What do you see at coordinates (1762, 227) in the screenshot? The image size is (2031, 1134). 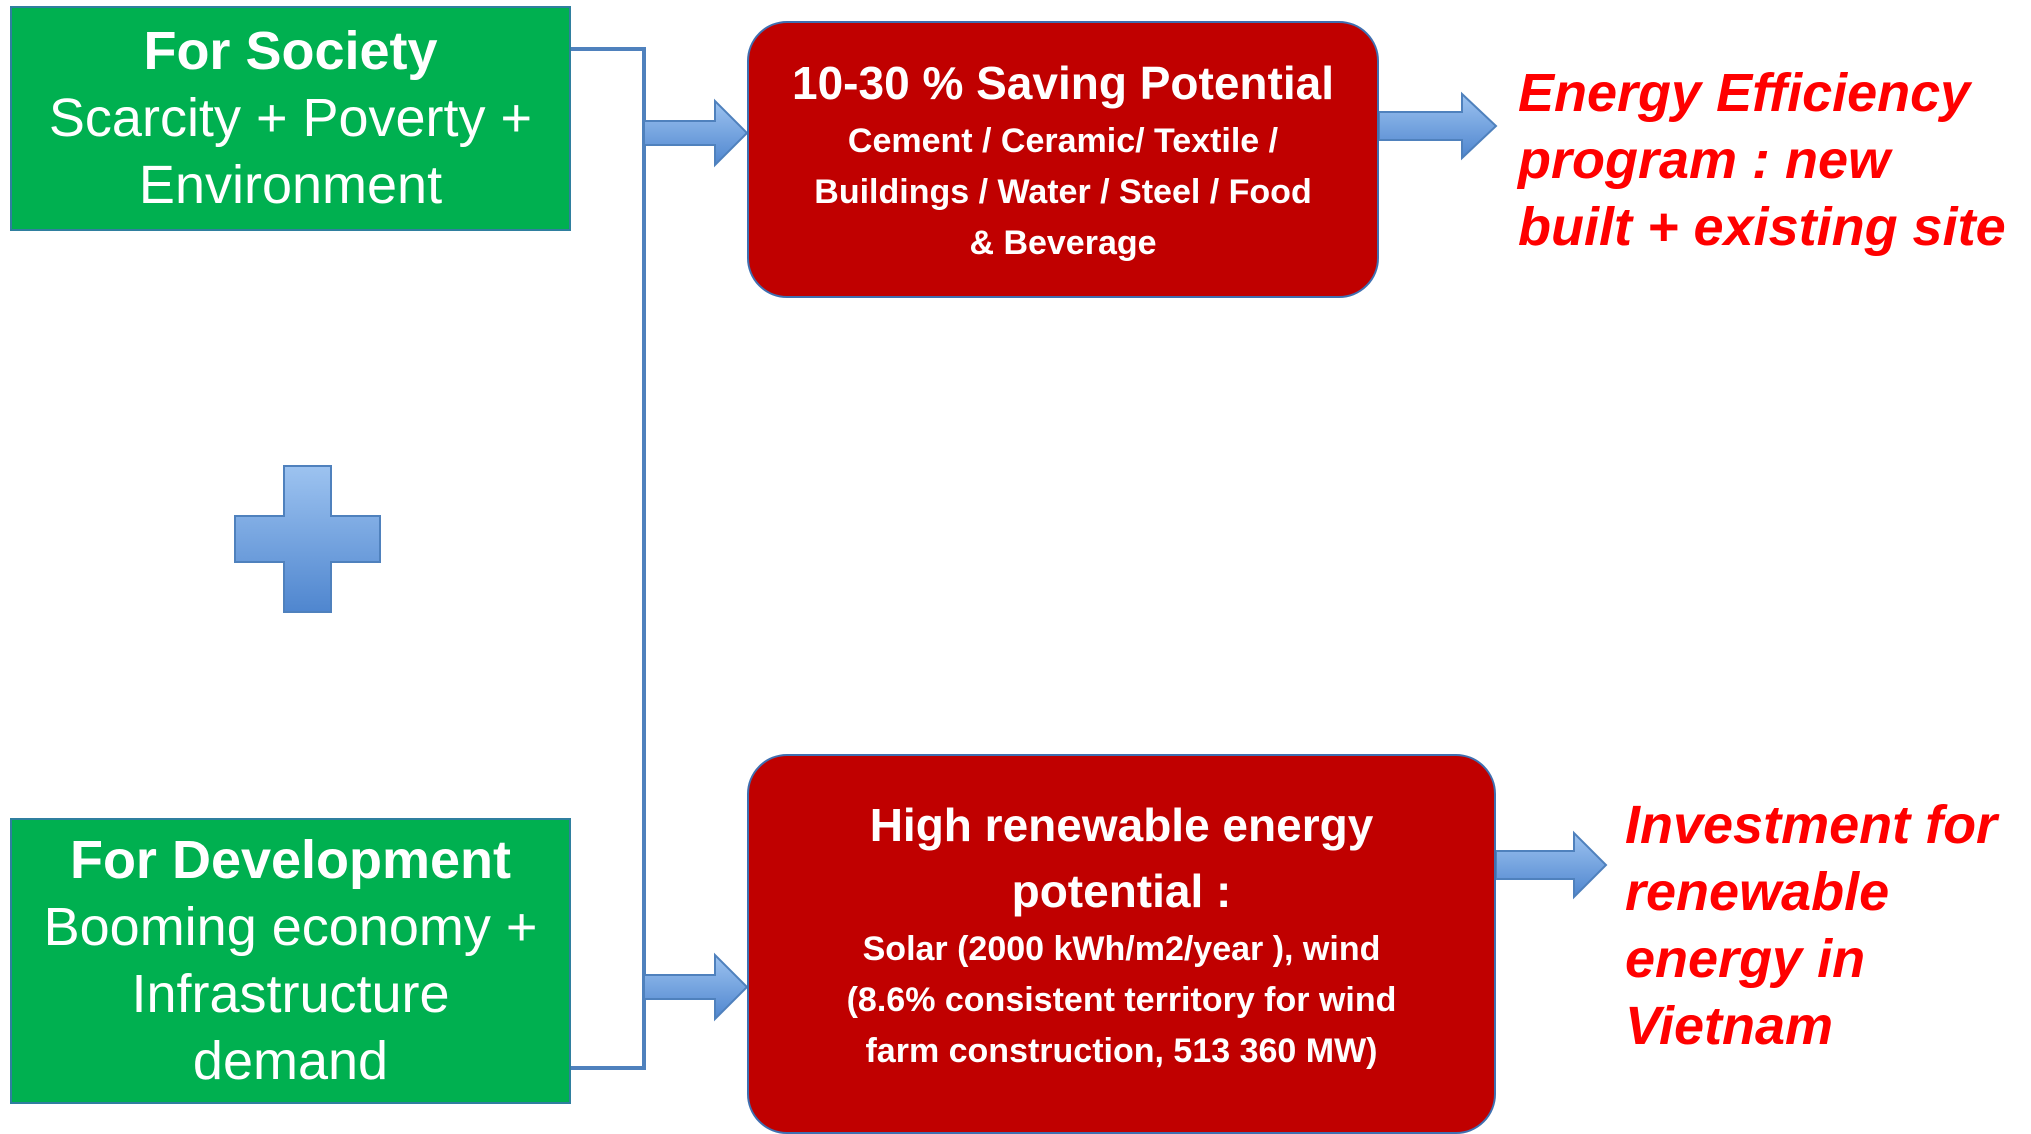 I see `outcome-line: built + existing site` at bounding box center [1762, 227].